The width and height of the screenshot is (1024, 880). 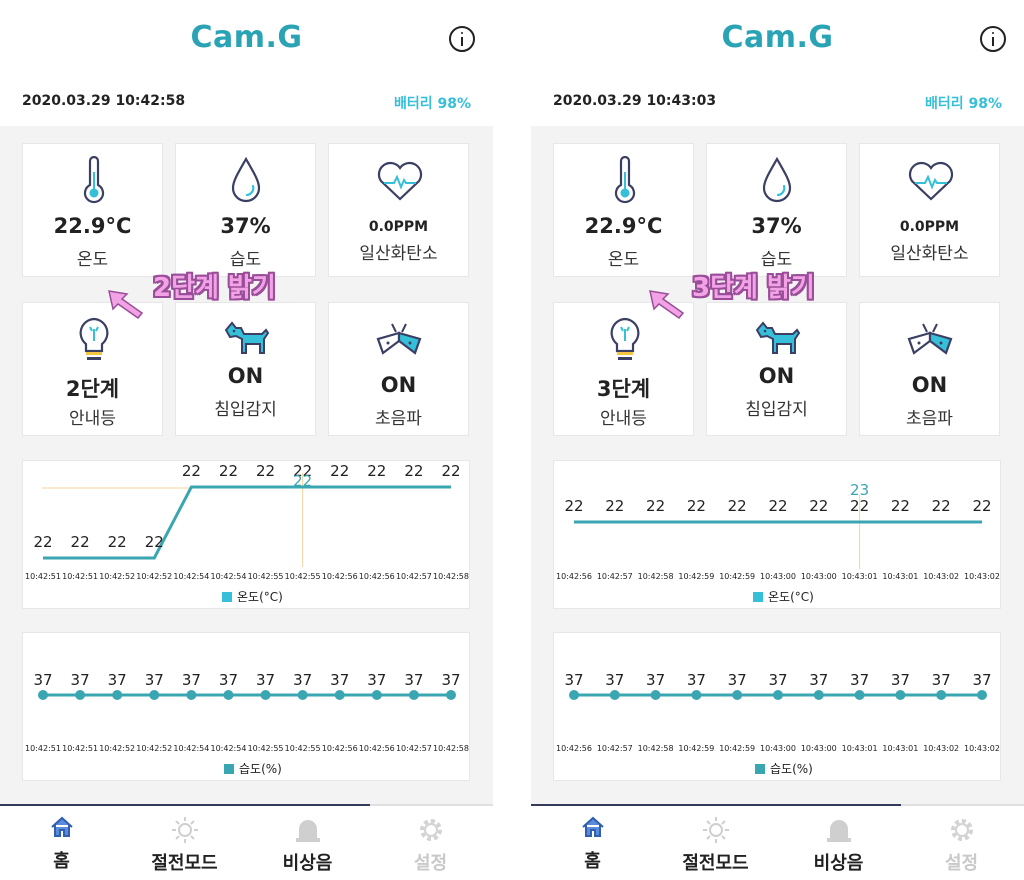 What do you see at coordinates (929, 419) in the screenshot?
I see `ultrasonic-label: 초음파` at bounding box center [929, 419].